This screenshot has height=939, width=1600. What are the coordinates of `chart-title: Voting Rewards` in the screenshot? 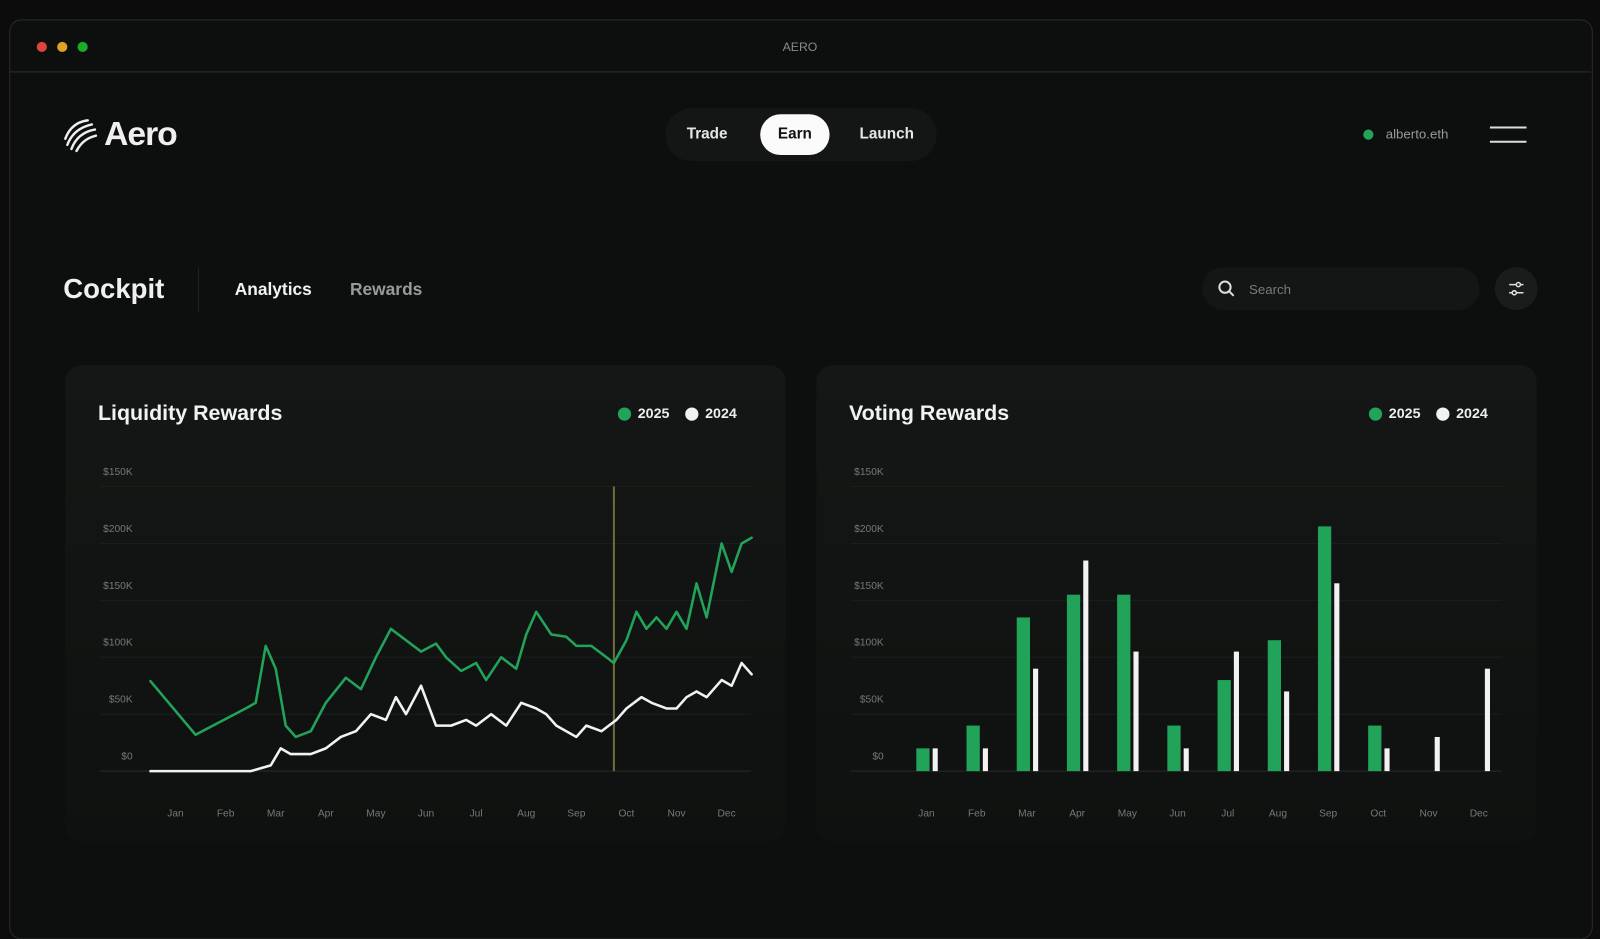 It's located at (929, 413).